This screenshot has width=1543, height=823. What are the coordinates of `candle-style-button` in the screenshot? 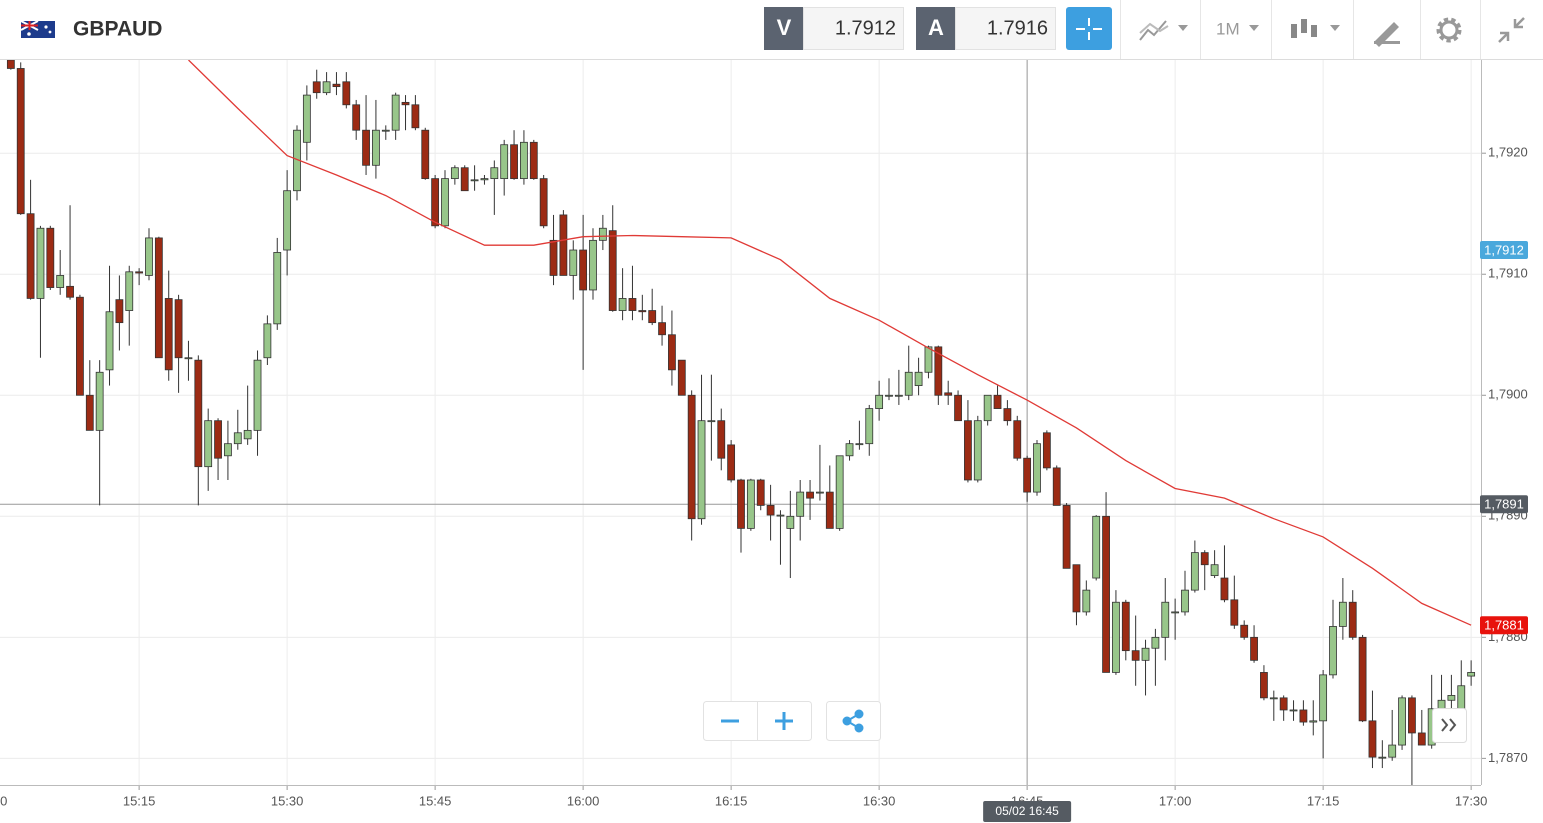 It's located at (1315, 28).